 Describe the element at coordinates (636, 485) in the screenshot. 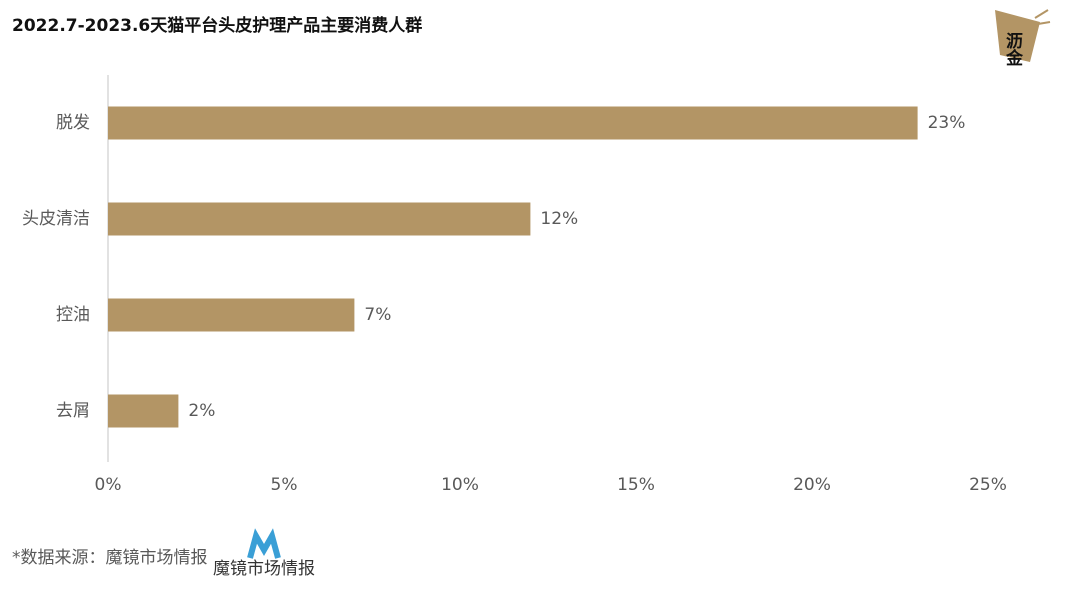

I see `x-tick-label: 15%` at that location.